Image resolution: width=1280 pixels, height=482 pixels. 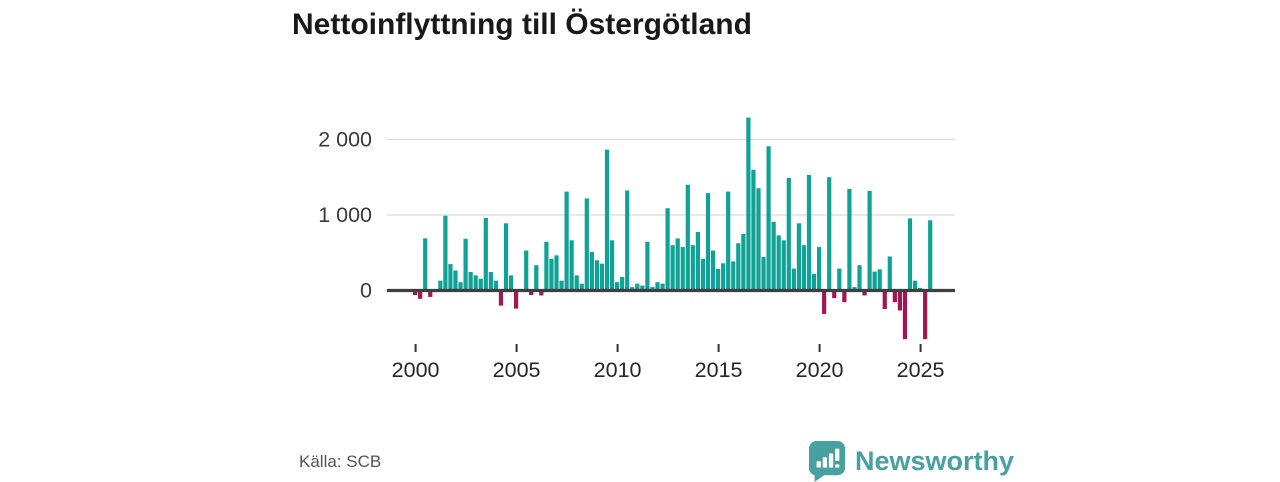 What do you see at coordinates (416, 370) in the screenshot?
I see `x-axis-tick-label: 2000` at bounding box center [416, 370].